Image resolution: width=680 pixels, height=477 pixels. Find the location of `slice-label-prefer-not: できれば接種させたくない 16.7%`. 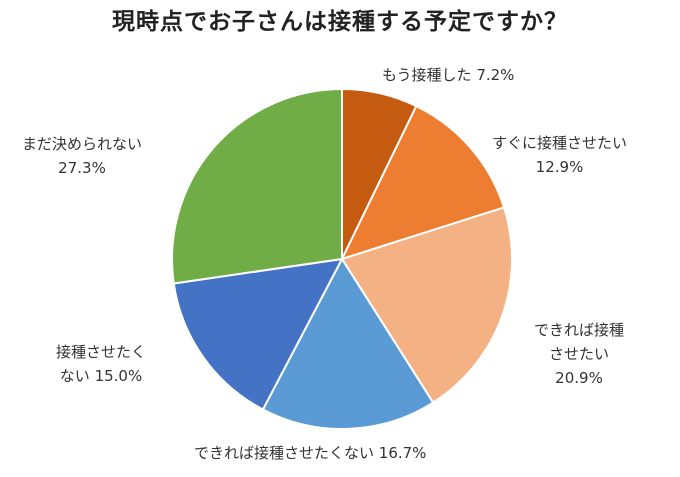

slice-label-prefer-not: できれば接種させたくない 16.7% is located at coordinates (310, 453).